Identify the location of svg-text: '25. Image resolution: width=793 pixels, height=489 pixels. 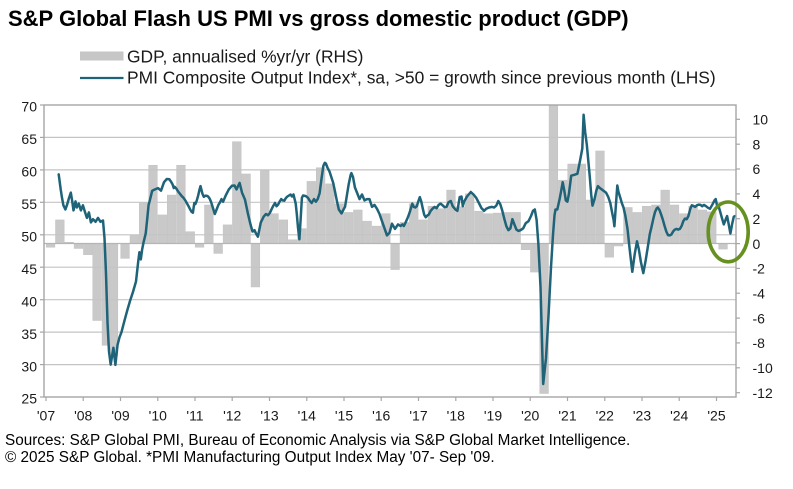
(716, 416).